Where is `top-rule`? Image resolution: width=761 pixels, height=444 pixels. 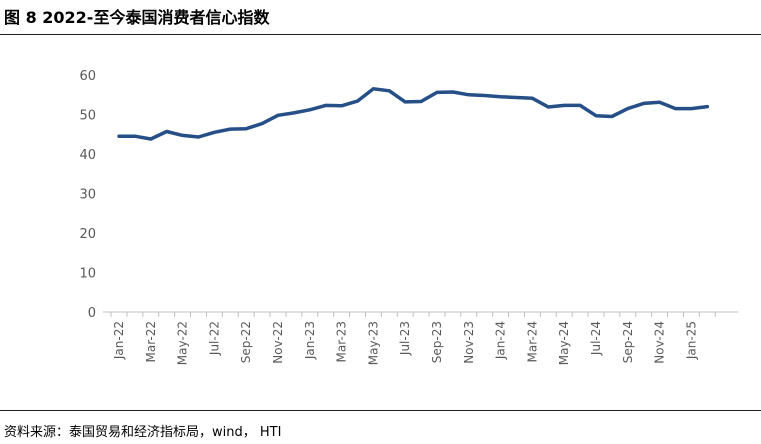 top-rule is located at coordinates (380, 34).